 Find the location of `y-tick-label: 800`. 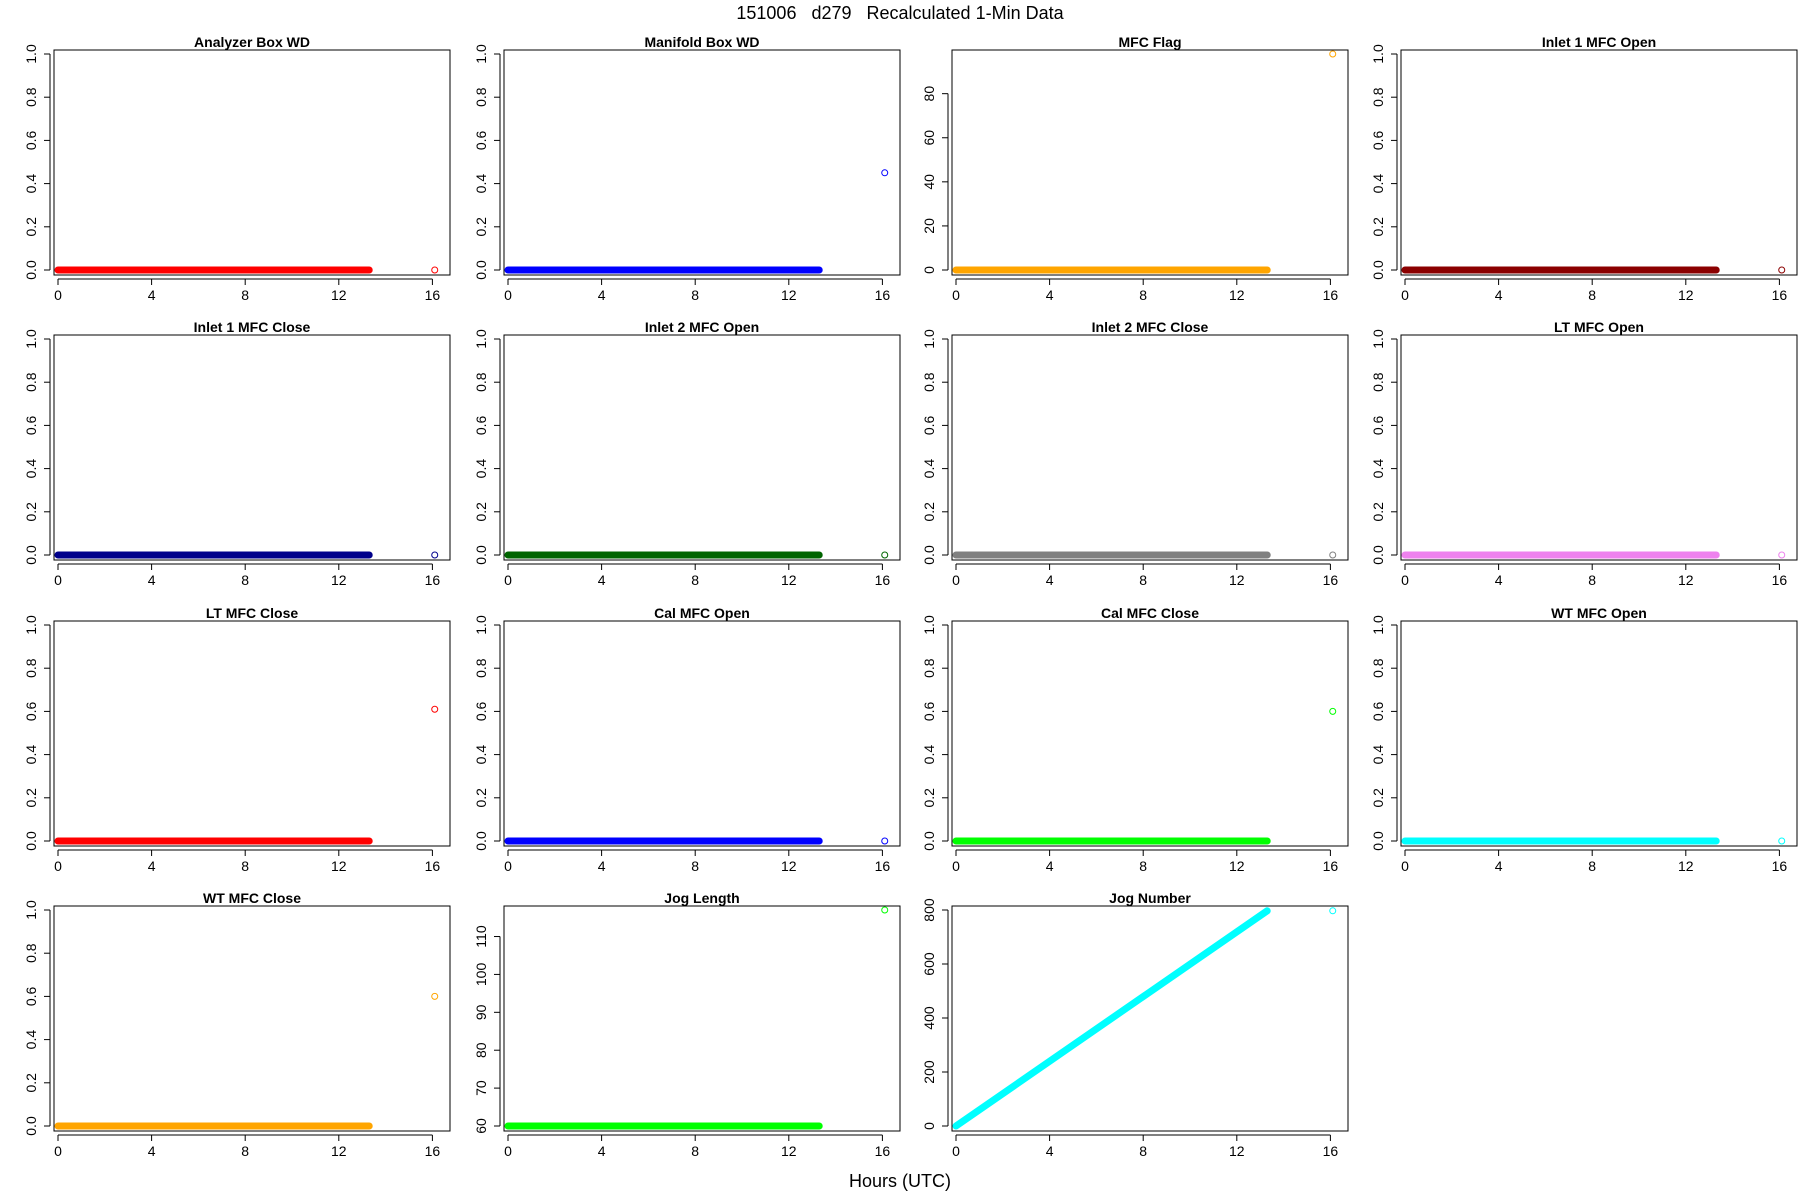

y-tick-label: 800 is located at coordinates (929, 910).